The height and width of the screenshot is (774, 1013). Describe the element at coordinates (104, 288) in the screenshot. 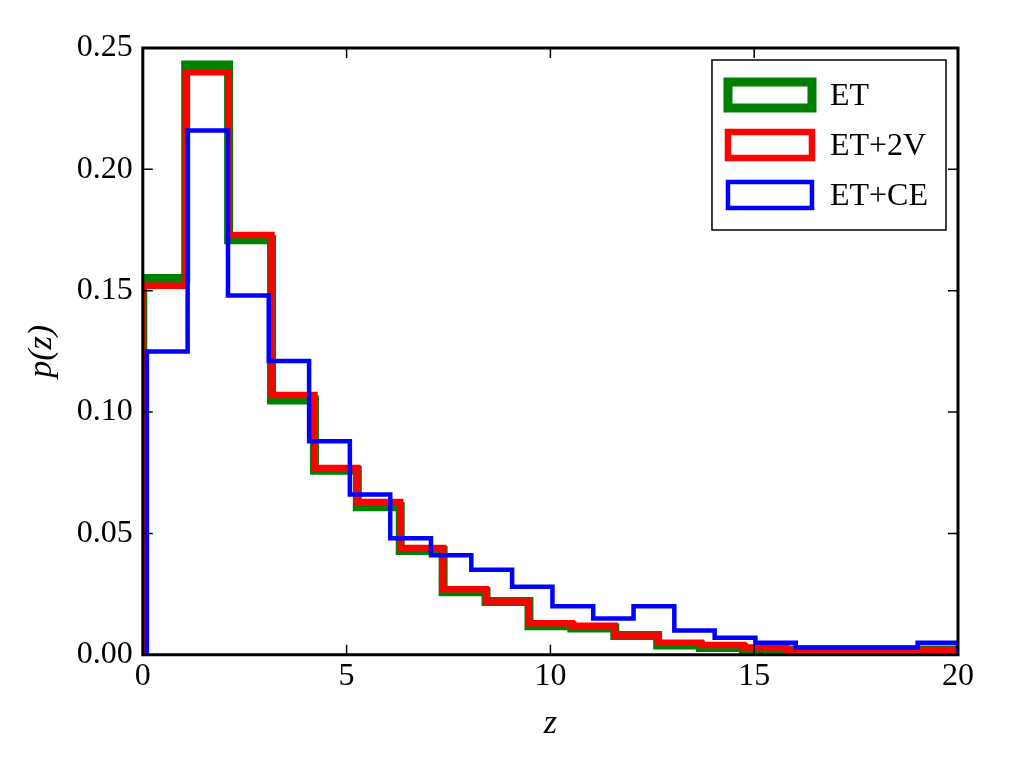

I see `y-tick-label: 0.15` at that location.